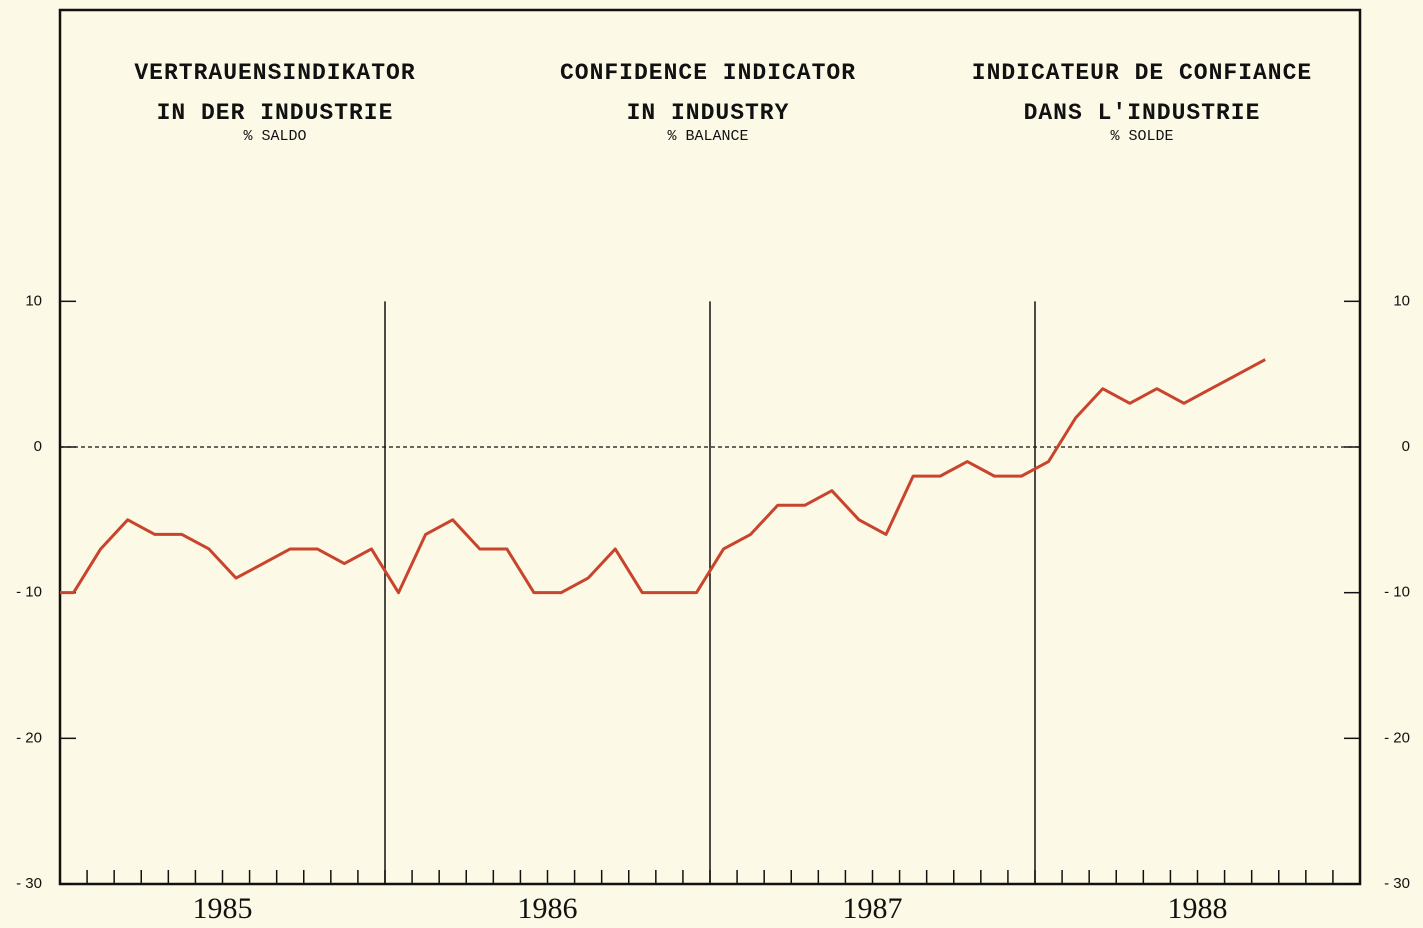 The image size is (1423, 928). I want to click on title-unit: % SOLDE, so click(1141, 136).